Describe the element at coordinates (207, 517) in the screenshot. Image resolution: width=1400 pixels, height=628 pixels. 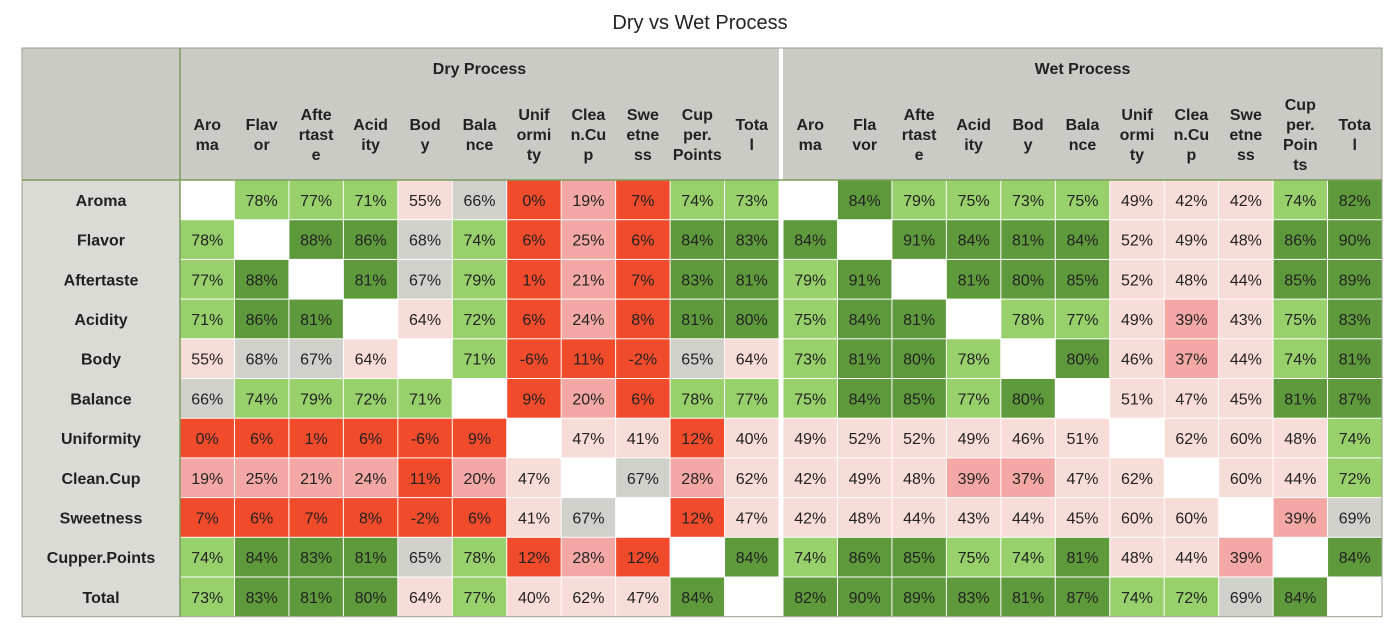
I see `cell-dry-process-sweetness-aroma` at that location.